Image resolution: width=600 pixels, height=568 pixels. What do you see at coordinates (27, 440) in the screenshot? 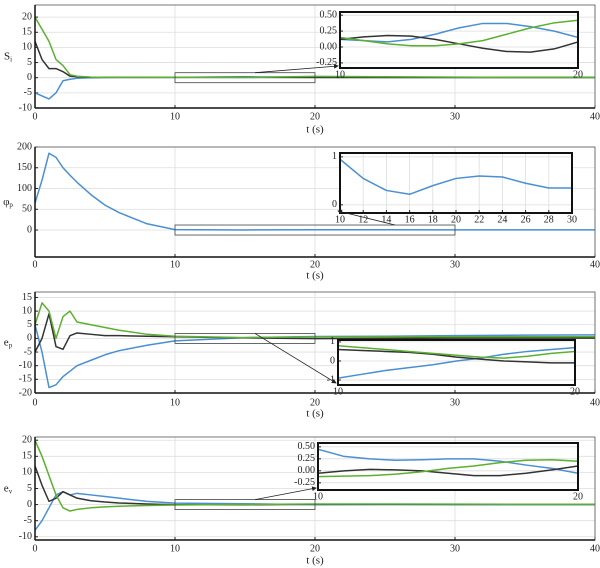
I see `y-tick-label: 20` at bounding box center [27, 440].